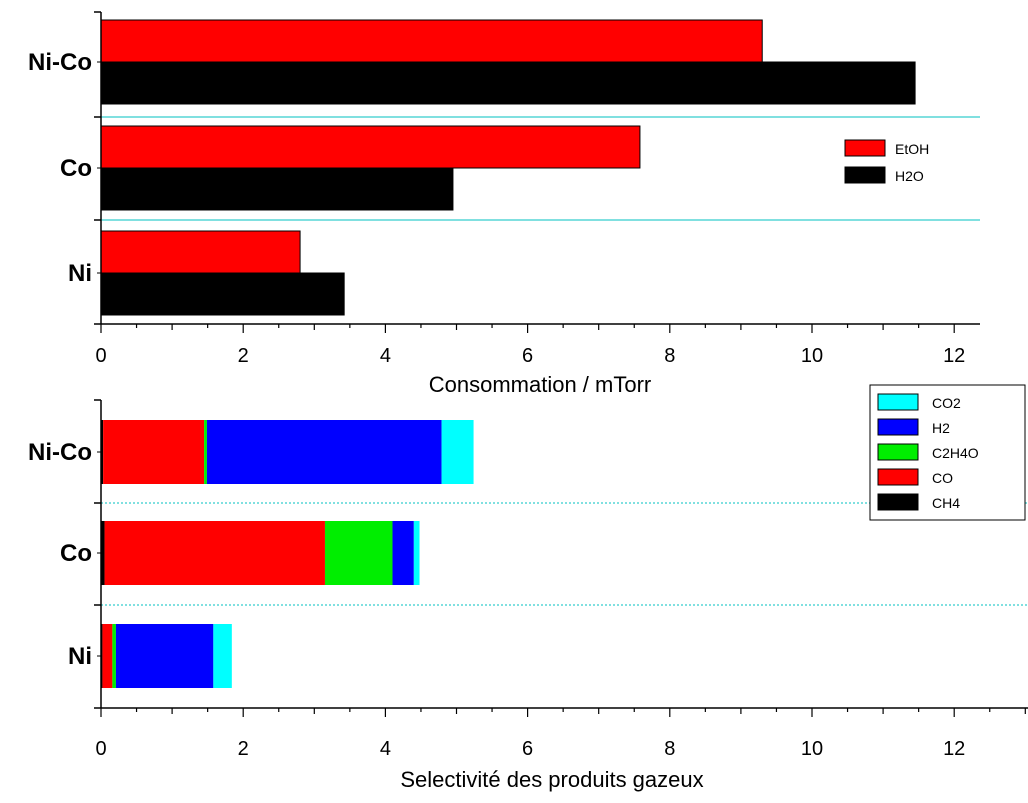  What do you see at coordinates (457, 452) in the screenshot?
I see `panel2-bar-ni-co-co2` at bounding box center [457, 452].